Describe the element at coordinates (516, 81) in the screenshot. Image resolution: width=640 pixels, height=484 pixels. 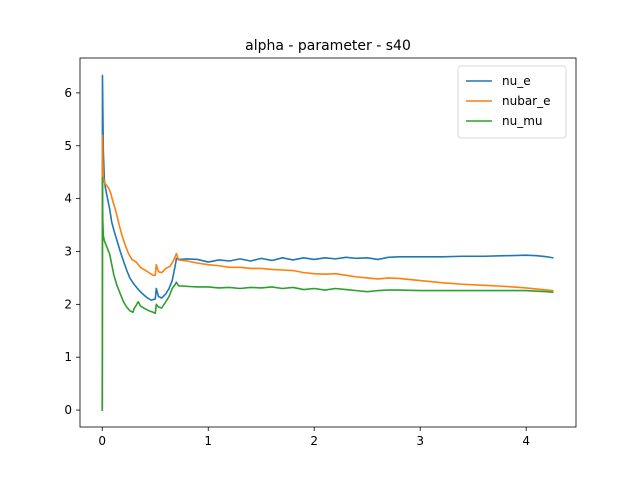
I see `legend-label-nu_e: nu_e` at that location.